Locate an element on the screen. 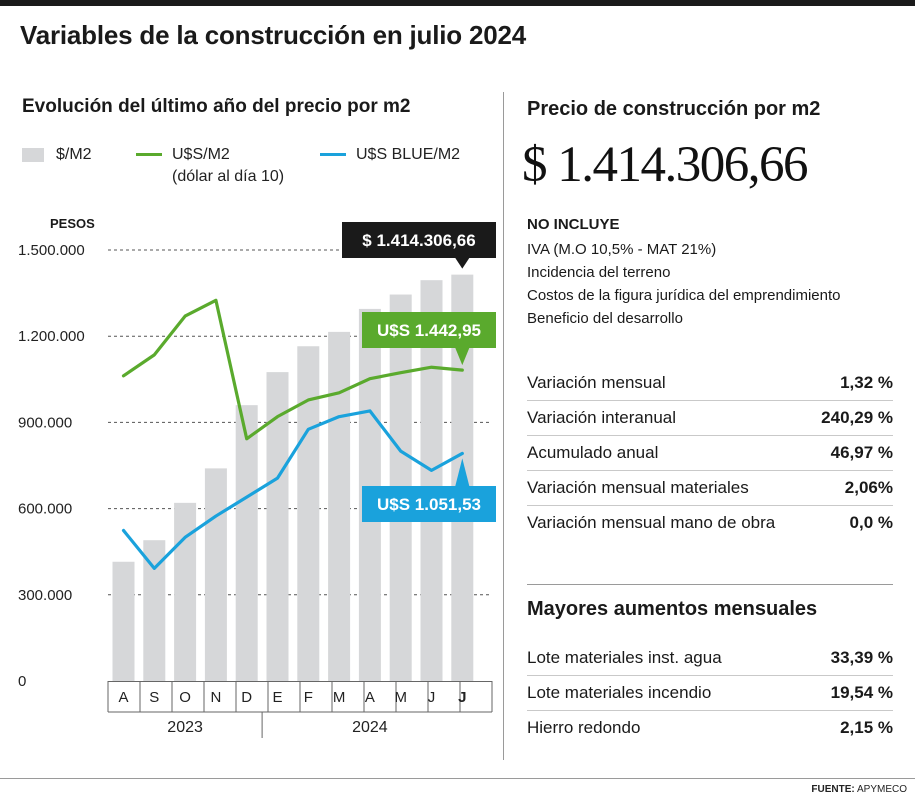  stat-row: Variación mensual mano de obra 0,0 % is located at coordinates (710, 523).